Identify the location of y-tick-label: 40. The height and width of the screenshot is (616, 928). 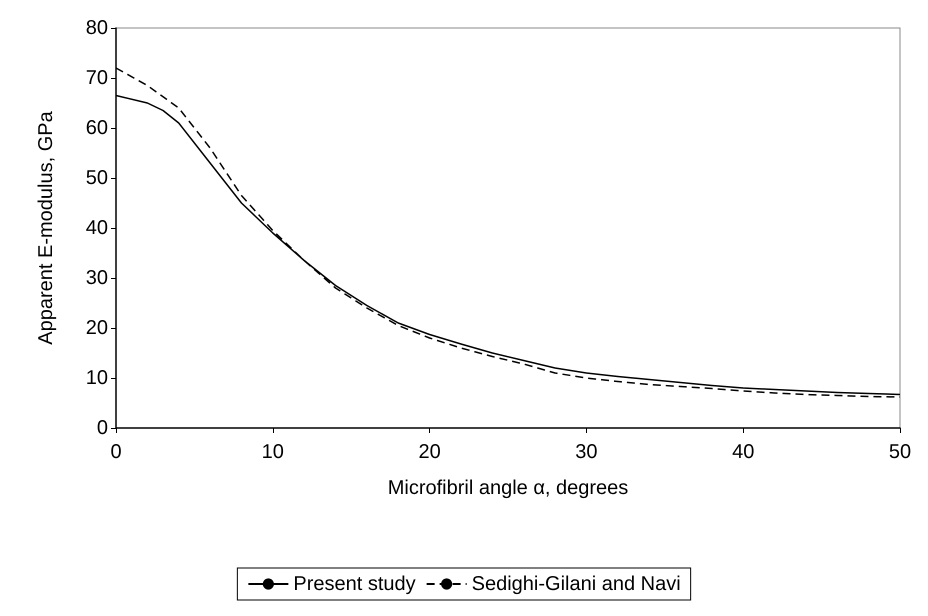
(97, 228).